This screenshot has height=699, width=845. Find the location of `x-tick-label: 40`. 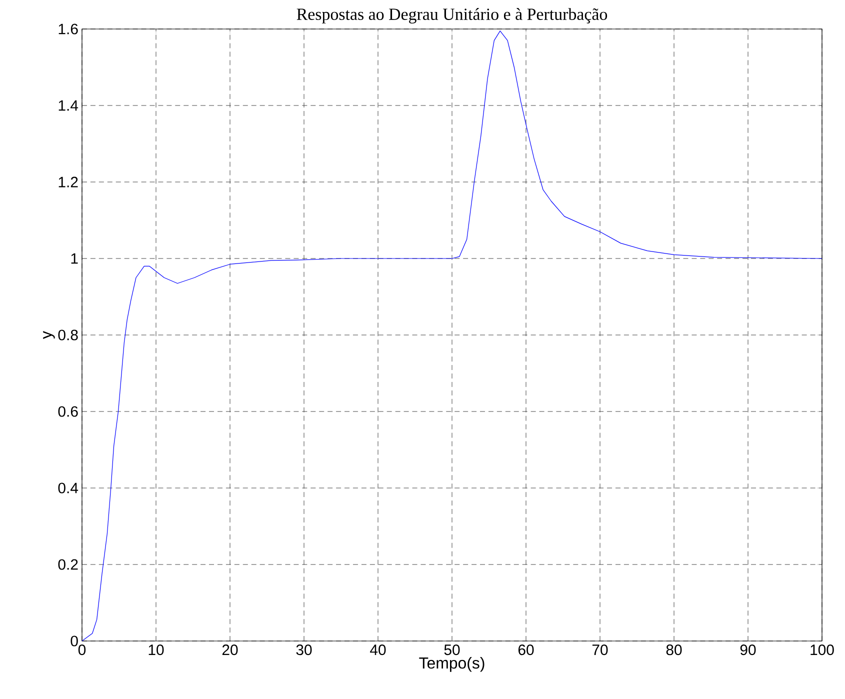

x-tick-label: 40 is located at coordinates (378, 650).